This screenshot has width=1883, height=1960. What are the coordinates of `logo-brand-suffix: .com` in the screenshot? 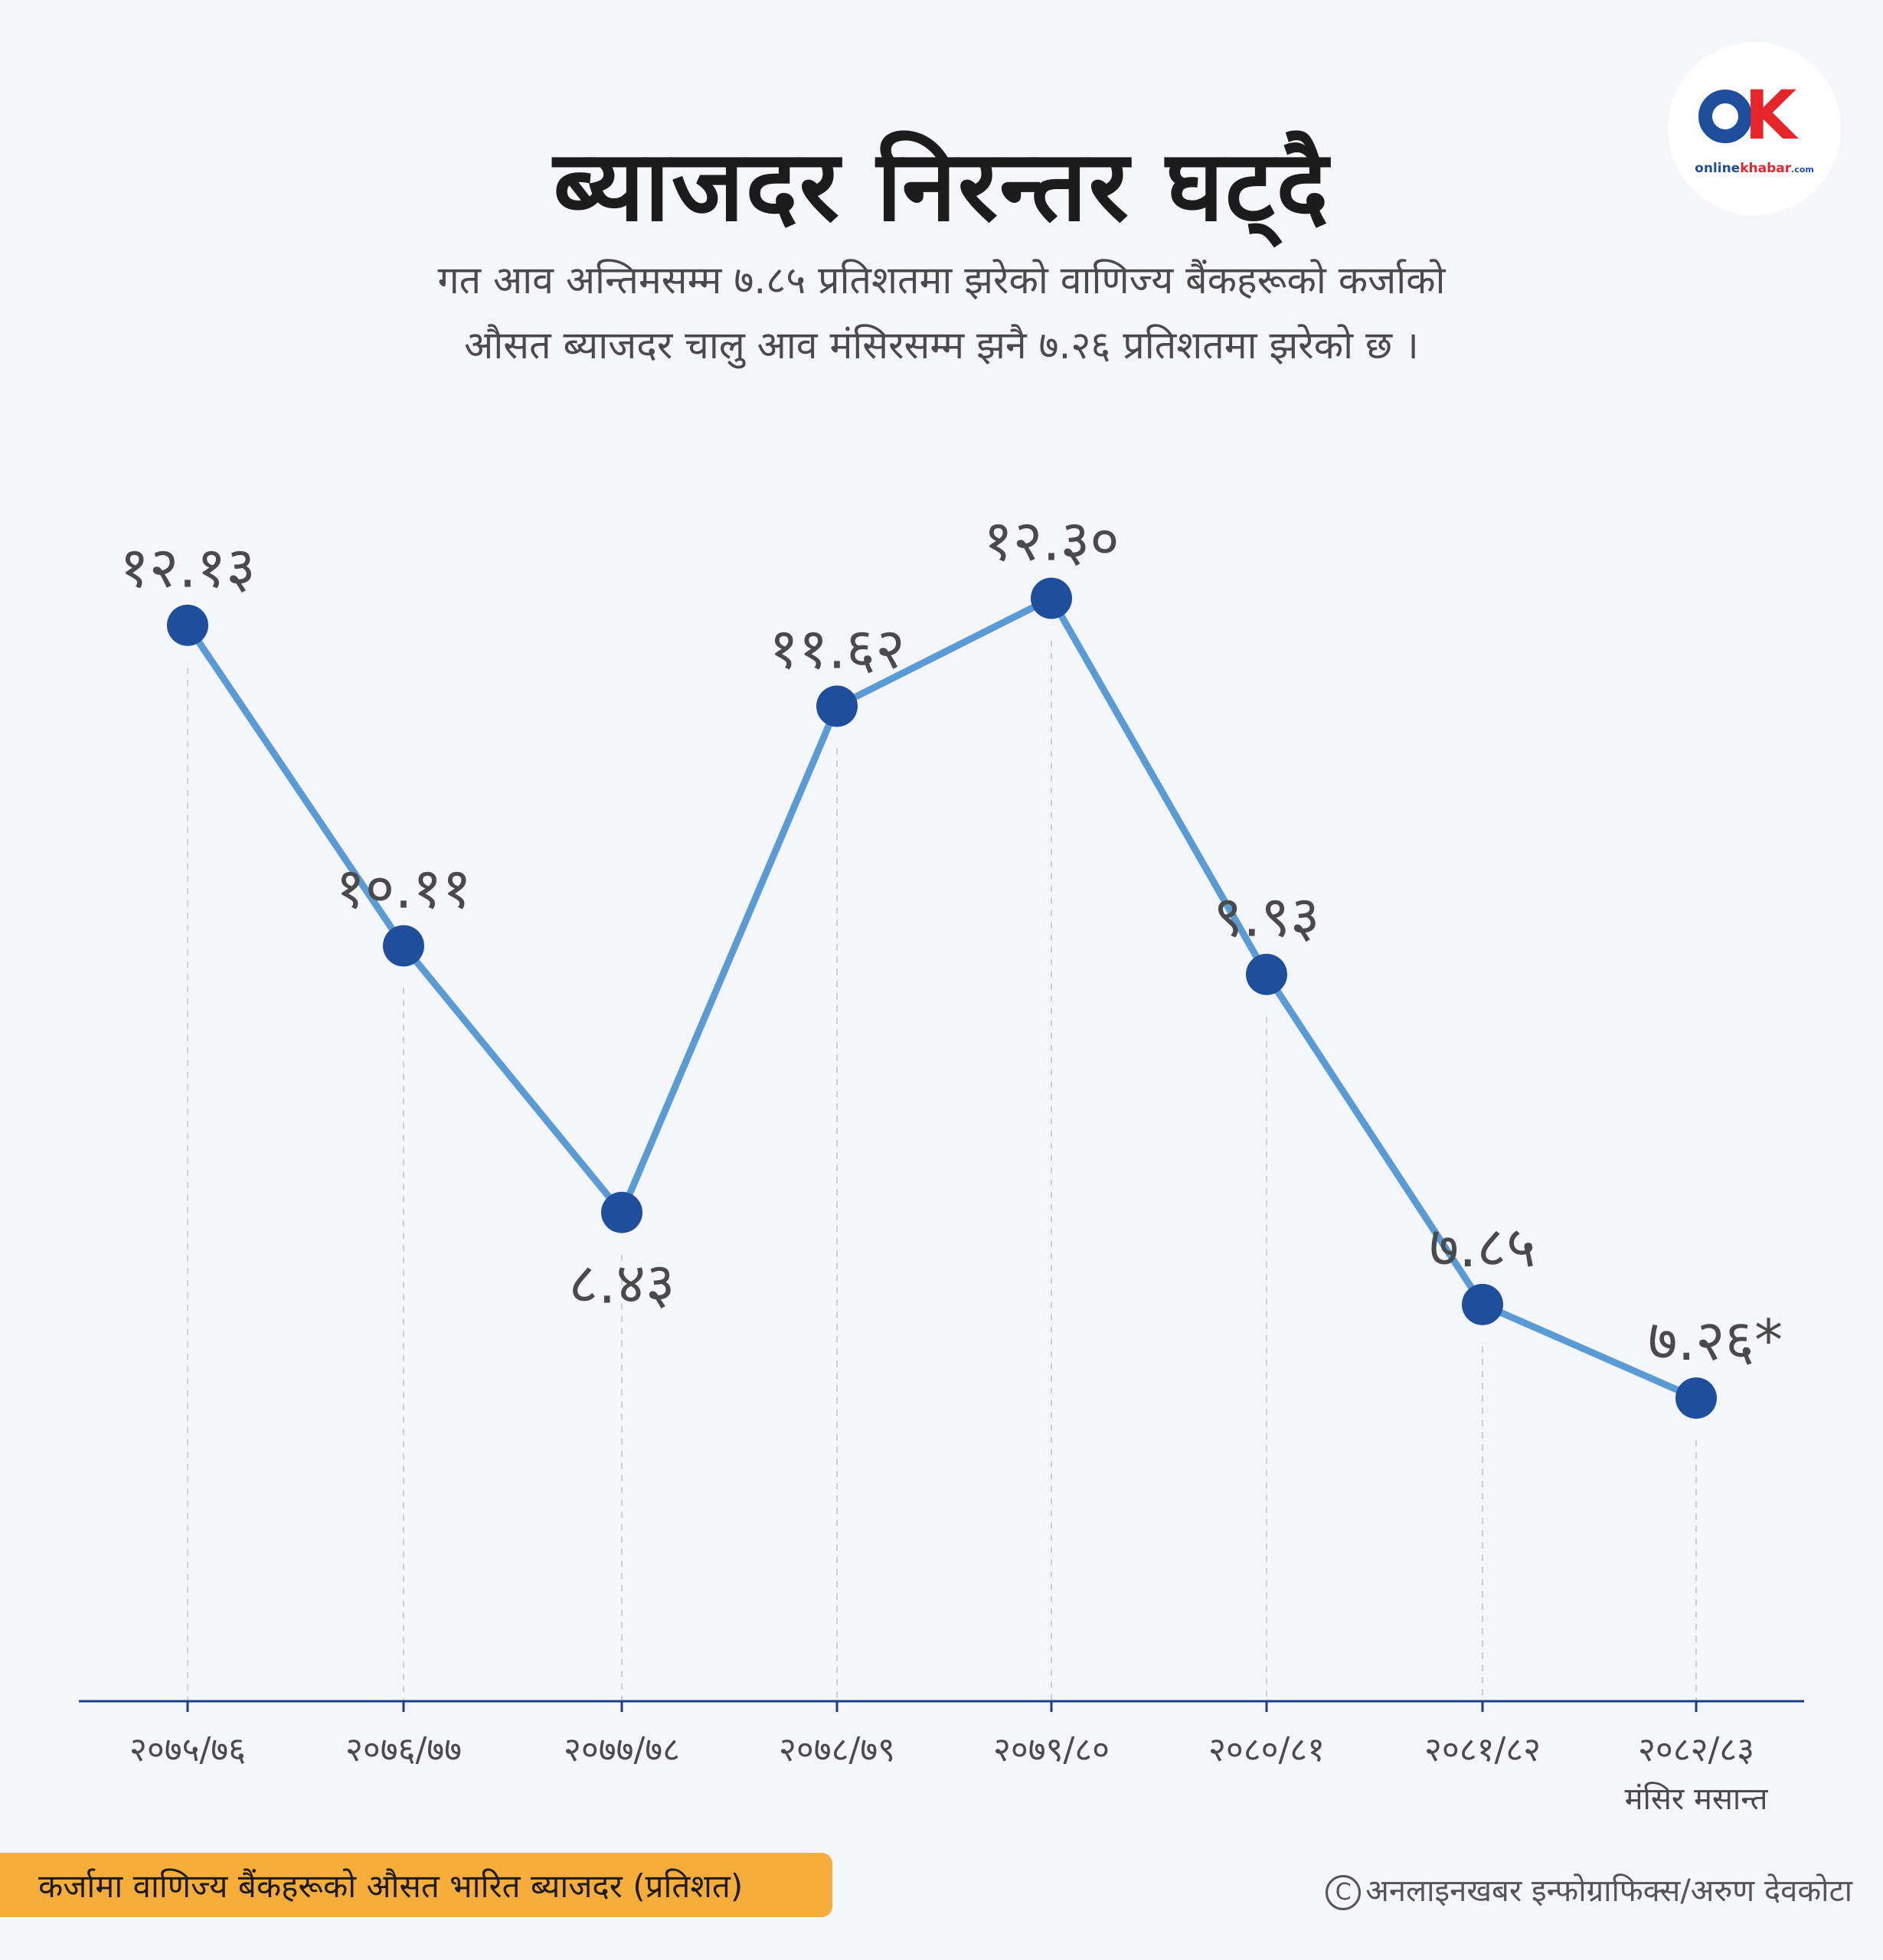 It's located at (1802, 170).